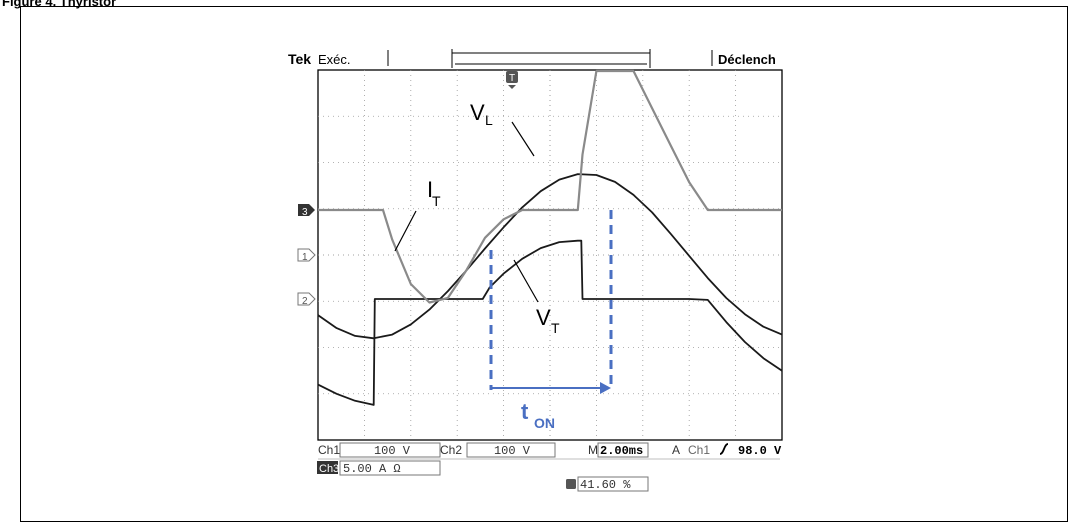 This screenshot has width=1080, height=530. I want to click on label-ton-main: t, so click(525, 411).